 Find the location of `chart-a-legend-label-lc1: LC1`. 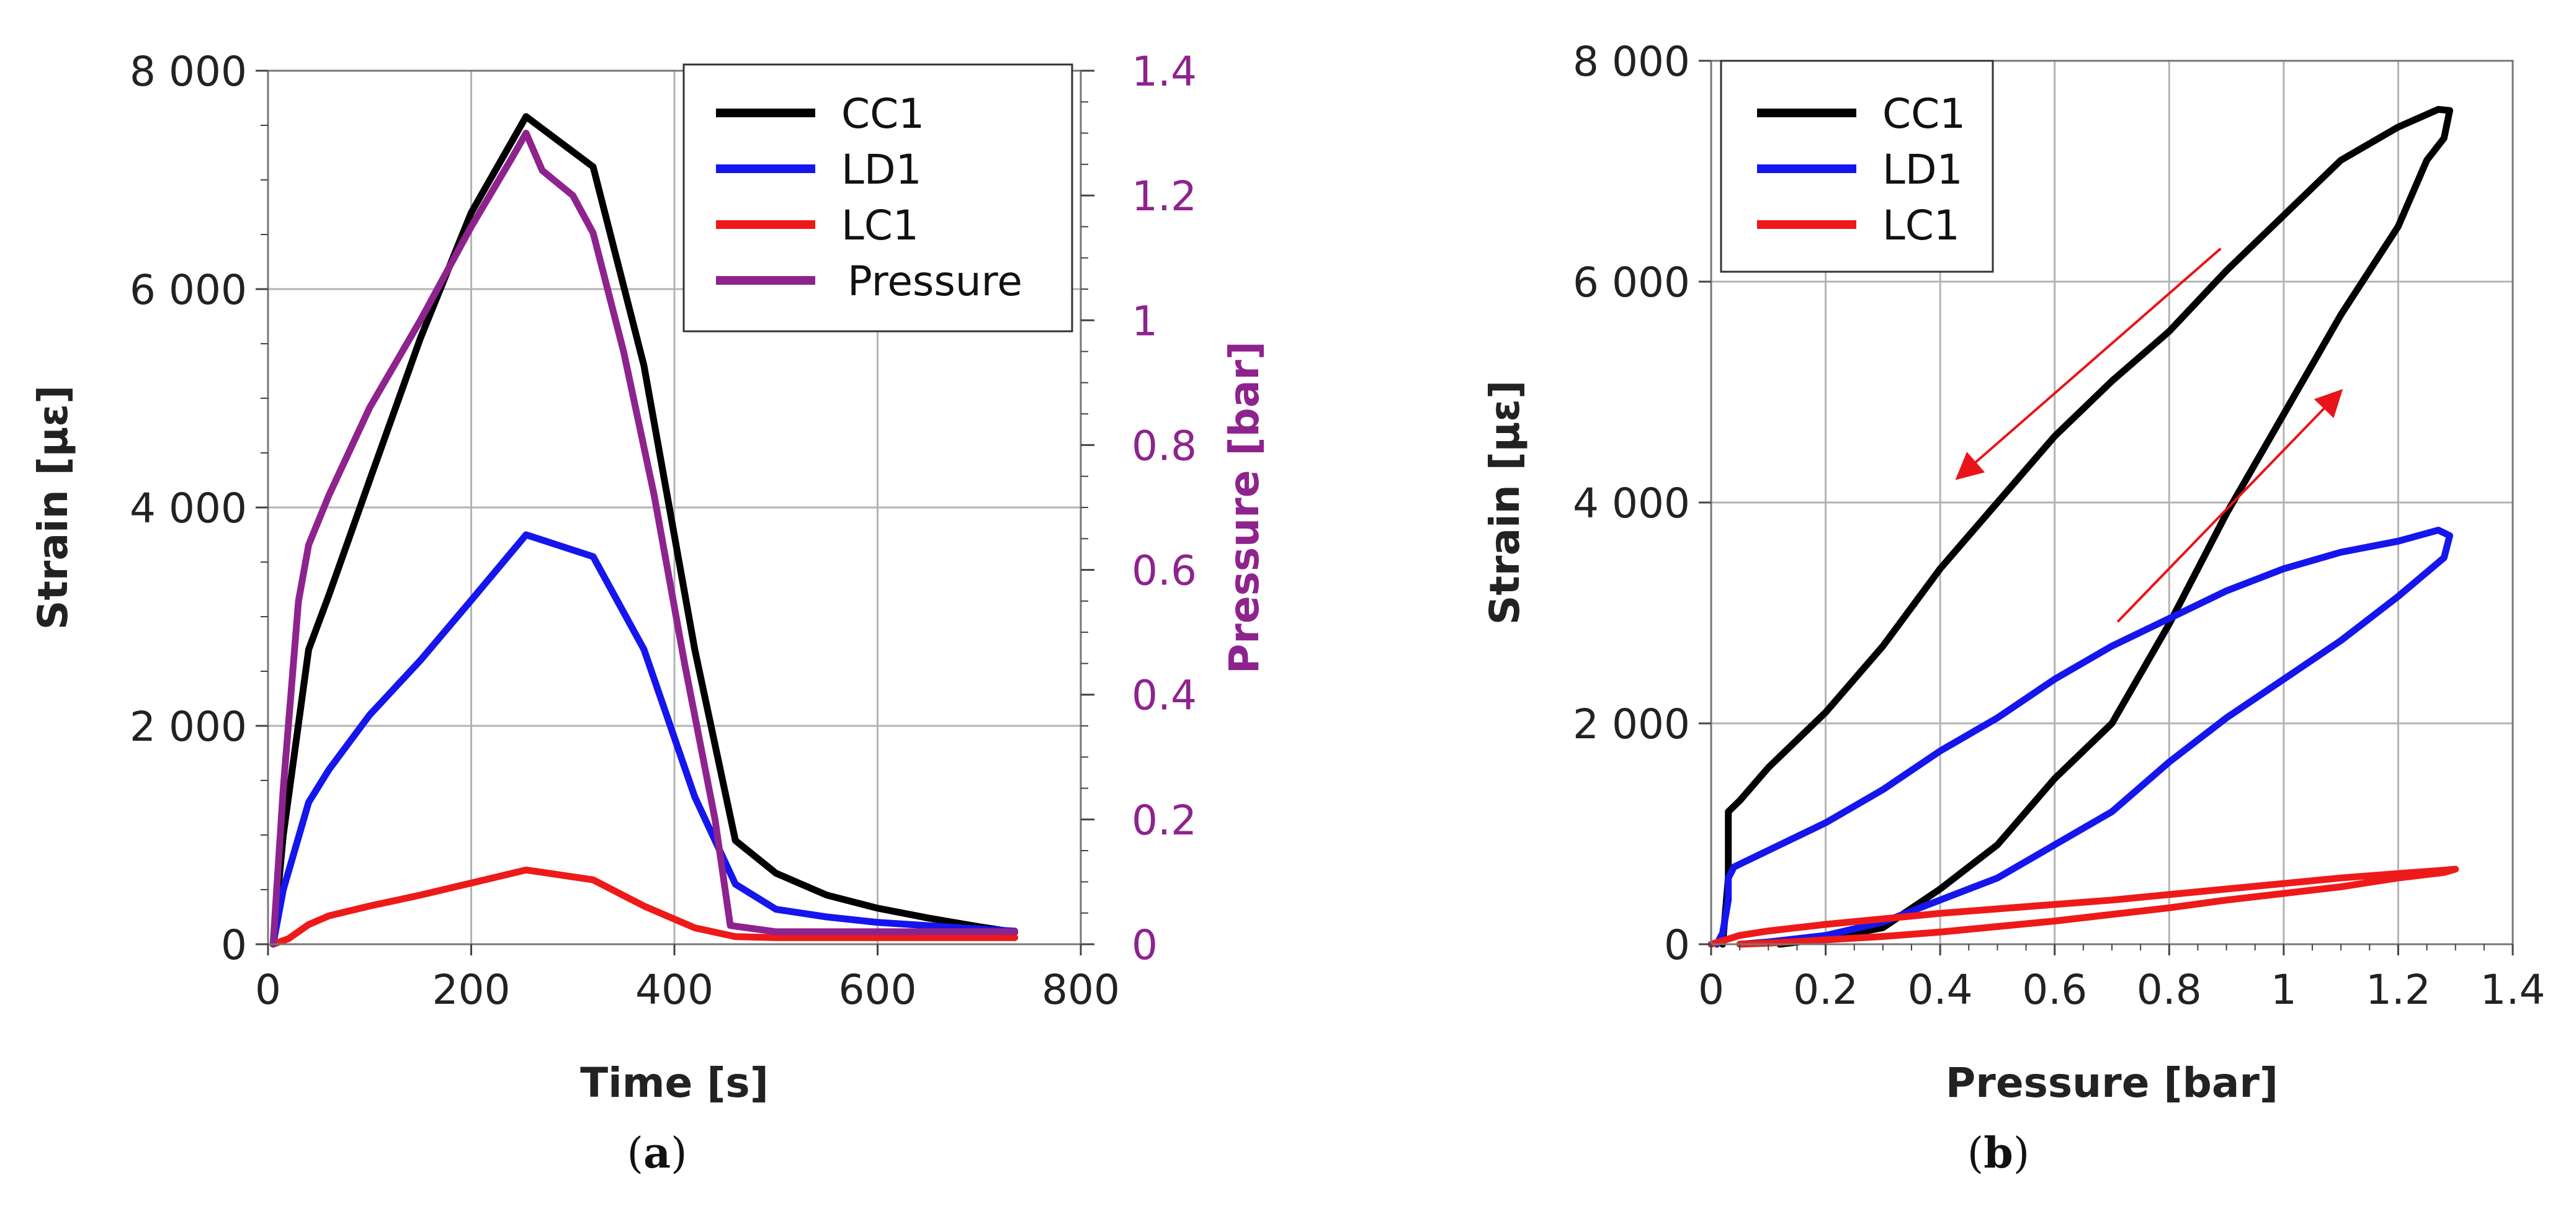

chart-a-legend-label-lc1: LC1 is located at coordinates (880, 225).